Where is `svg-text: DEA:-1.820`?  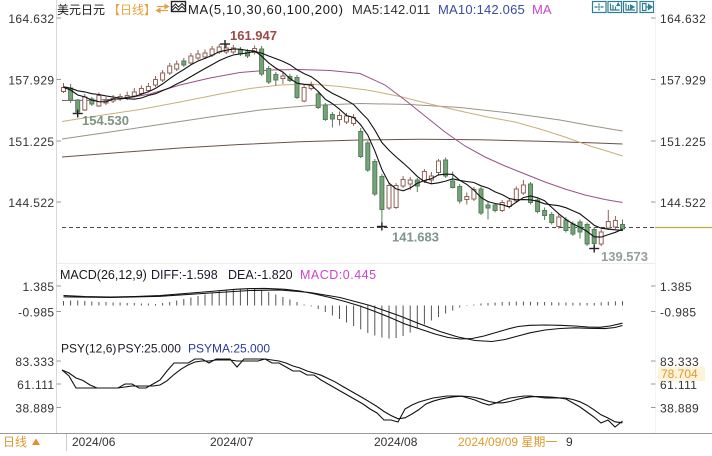 svg-text: DEA:-1.820 is located at coordinates (260, 275).